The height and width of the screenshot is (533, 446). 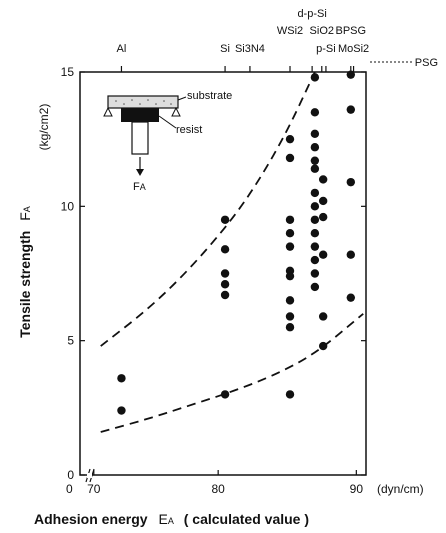 I want to click on inset-stud, so click(x=140, y=138).